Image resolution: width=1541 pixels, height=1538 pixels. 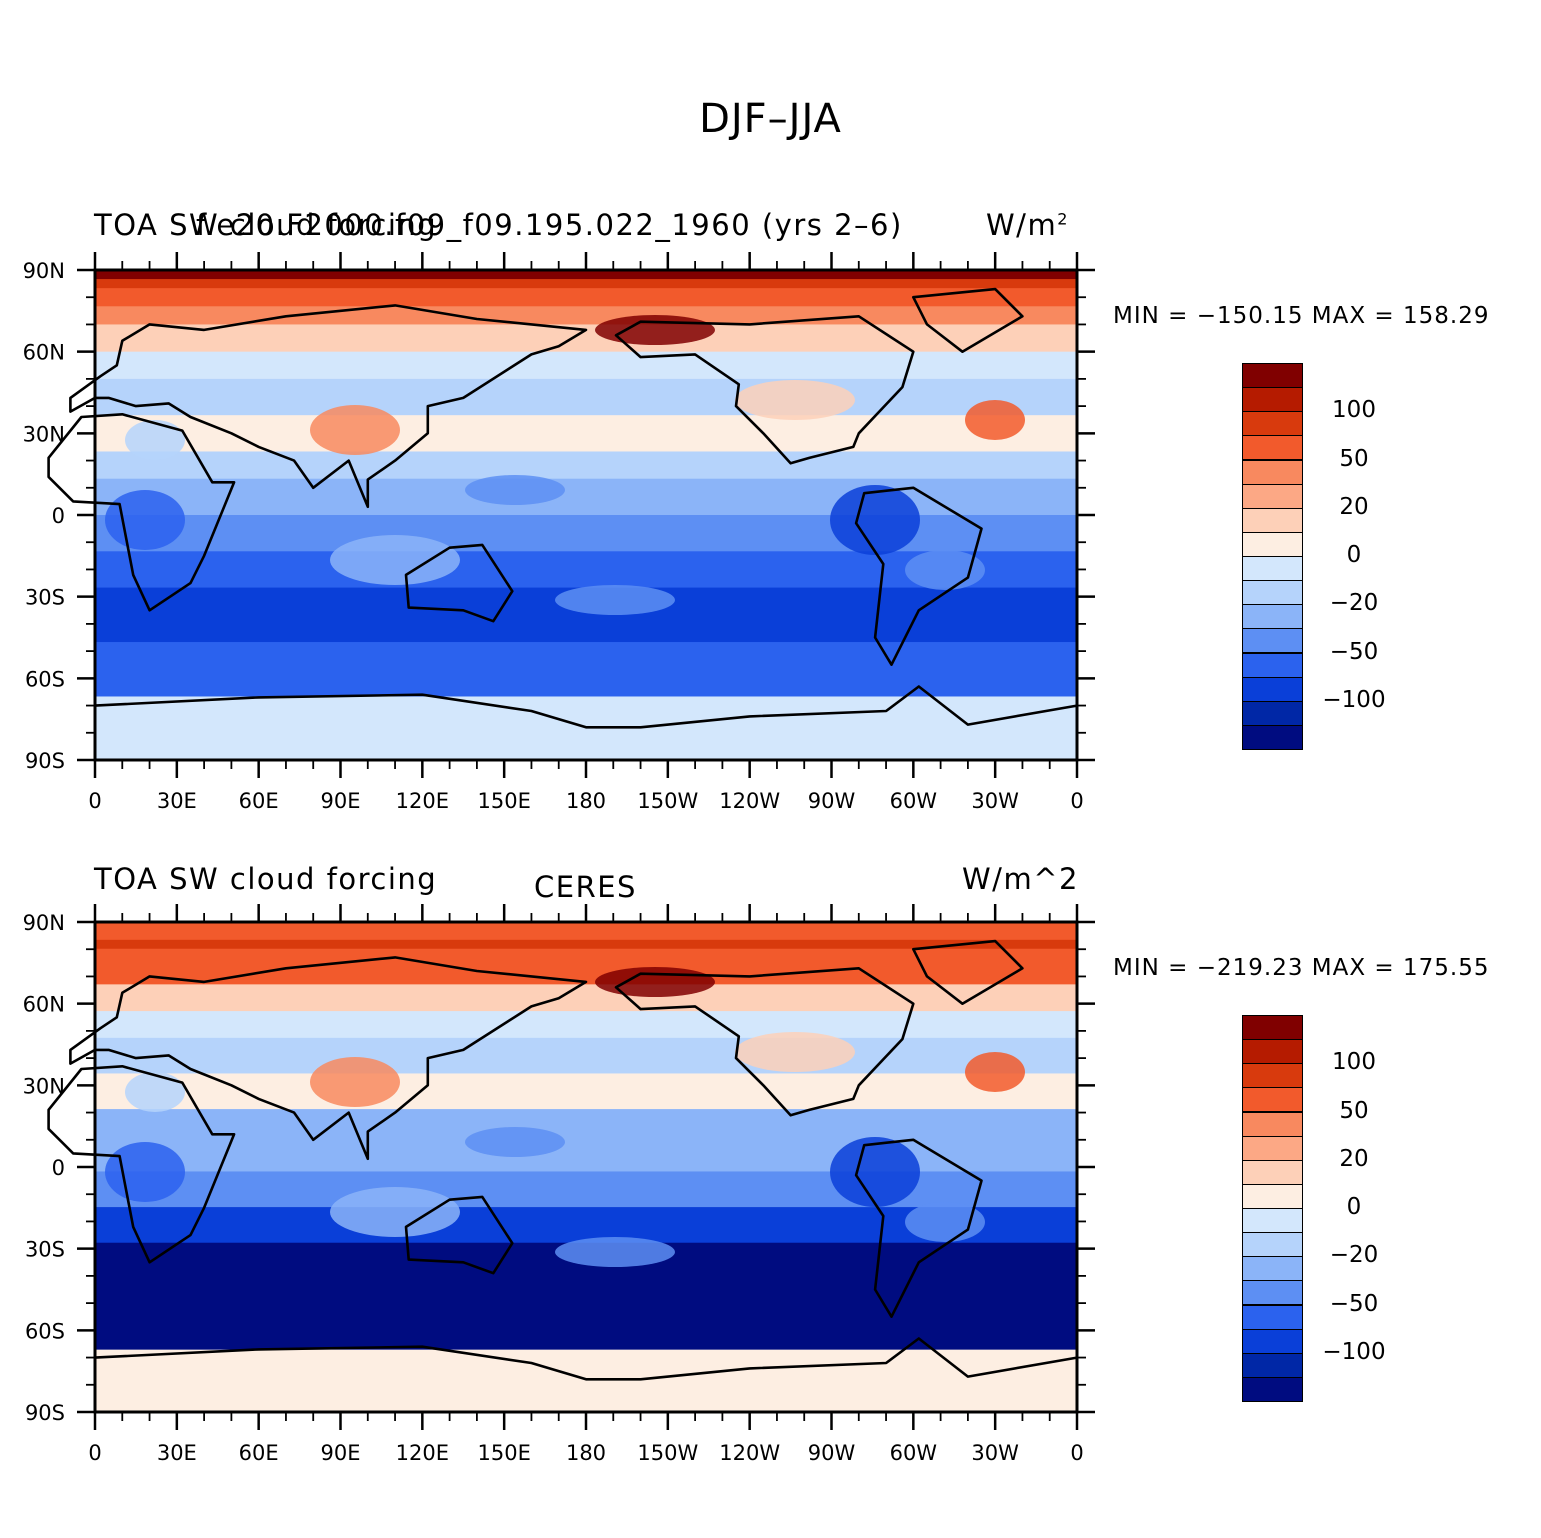 What do you see at coordinates (1076, 1453) in the screenshot?
I see `obs-lon-label: 0` at bounding box center [1076, 1453].